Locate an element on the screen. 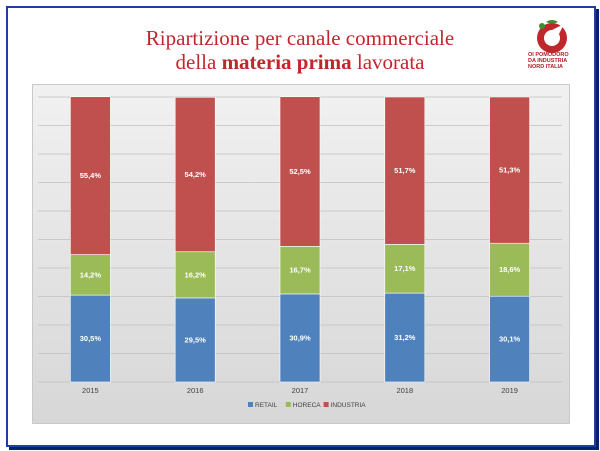 The width and height of the screenshot is (600, 451). bar-industria-2018 is located at coordinates (405, 170).